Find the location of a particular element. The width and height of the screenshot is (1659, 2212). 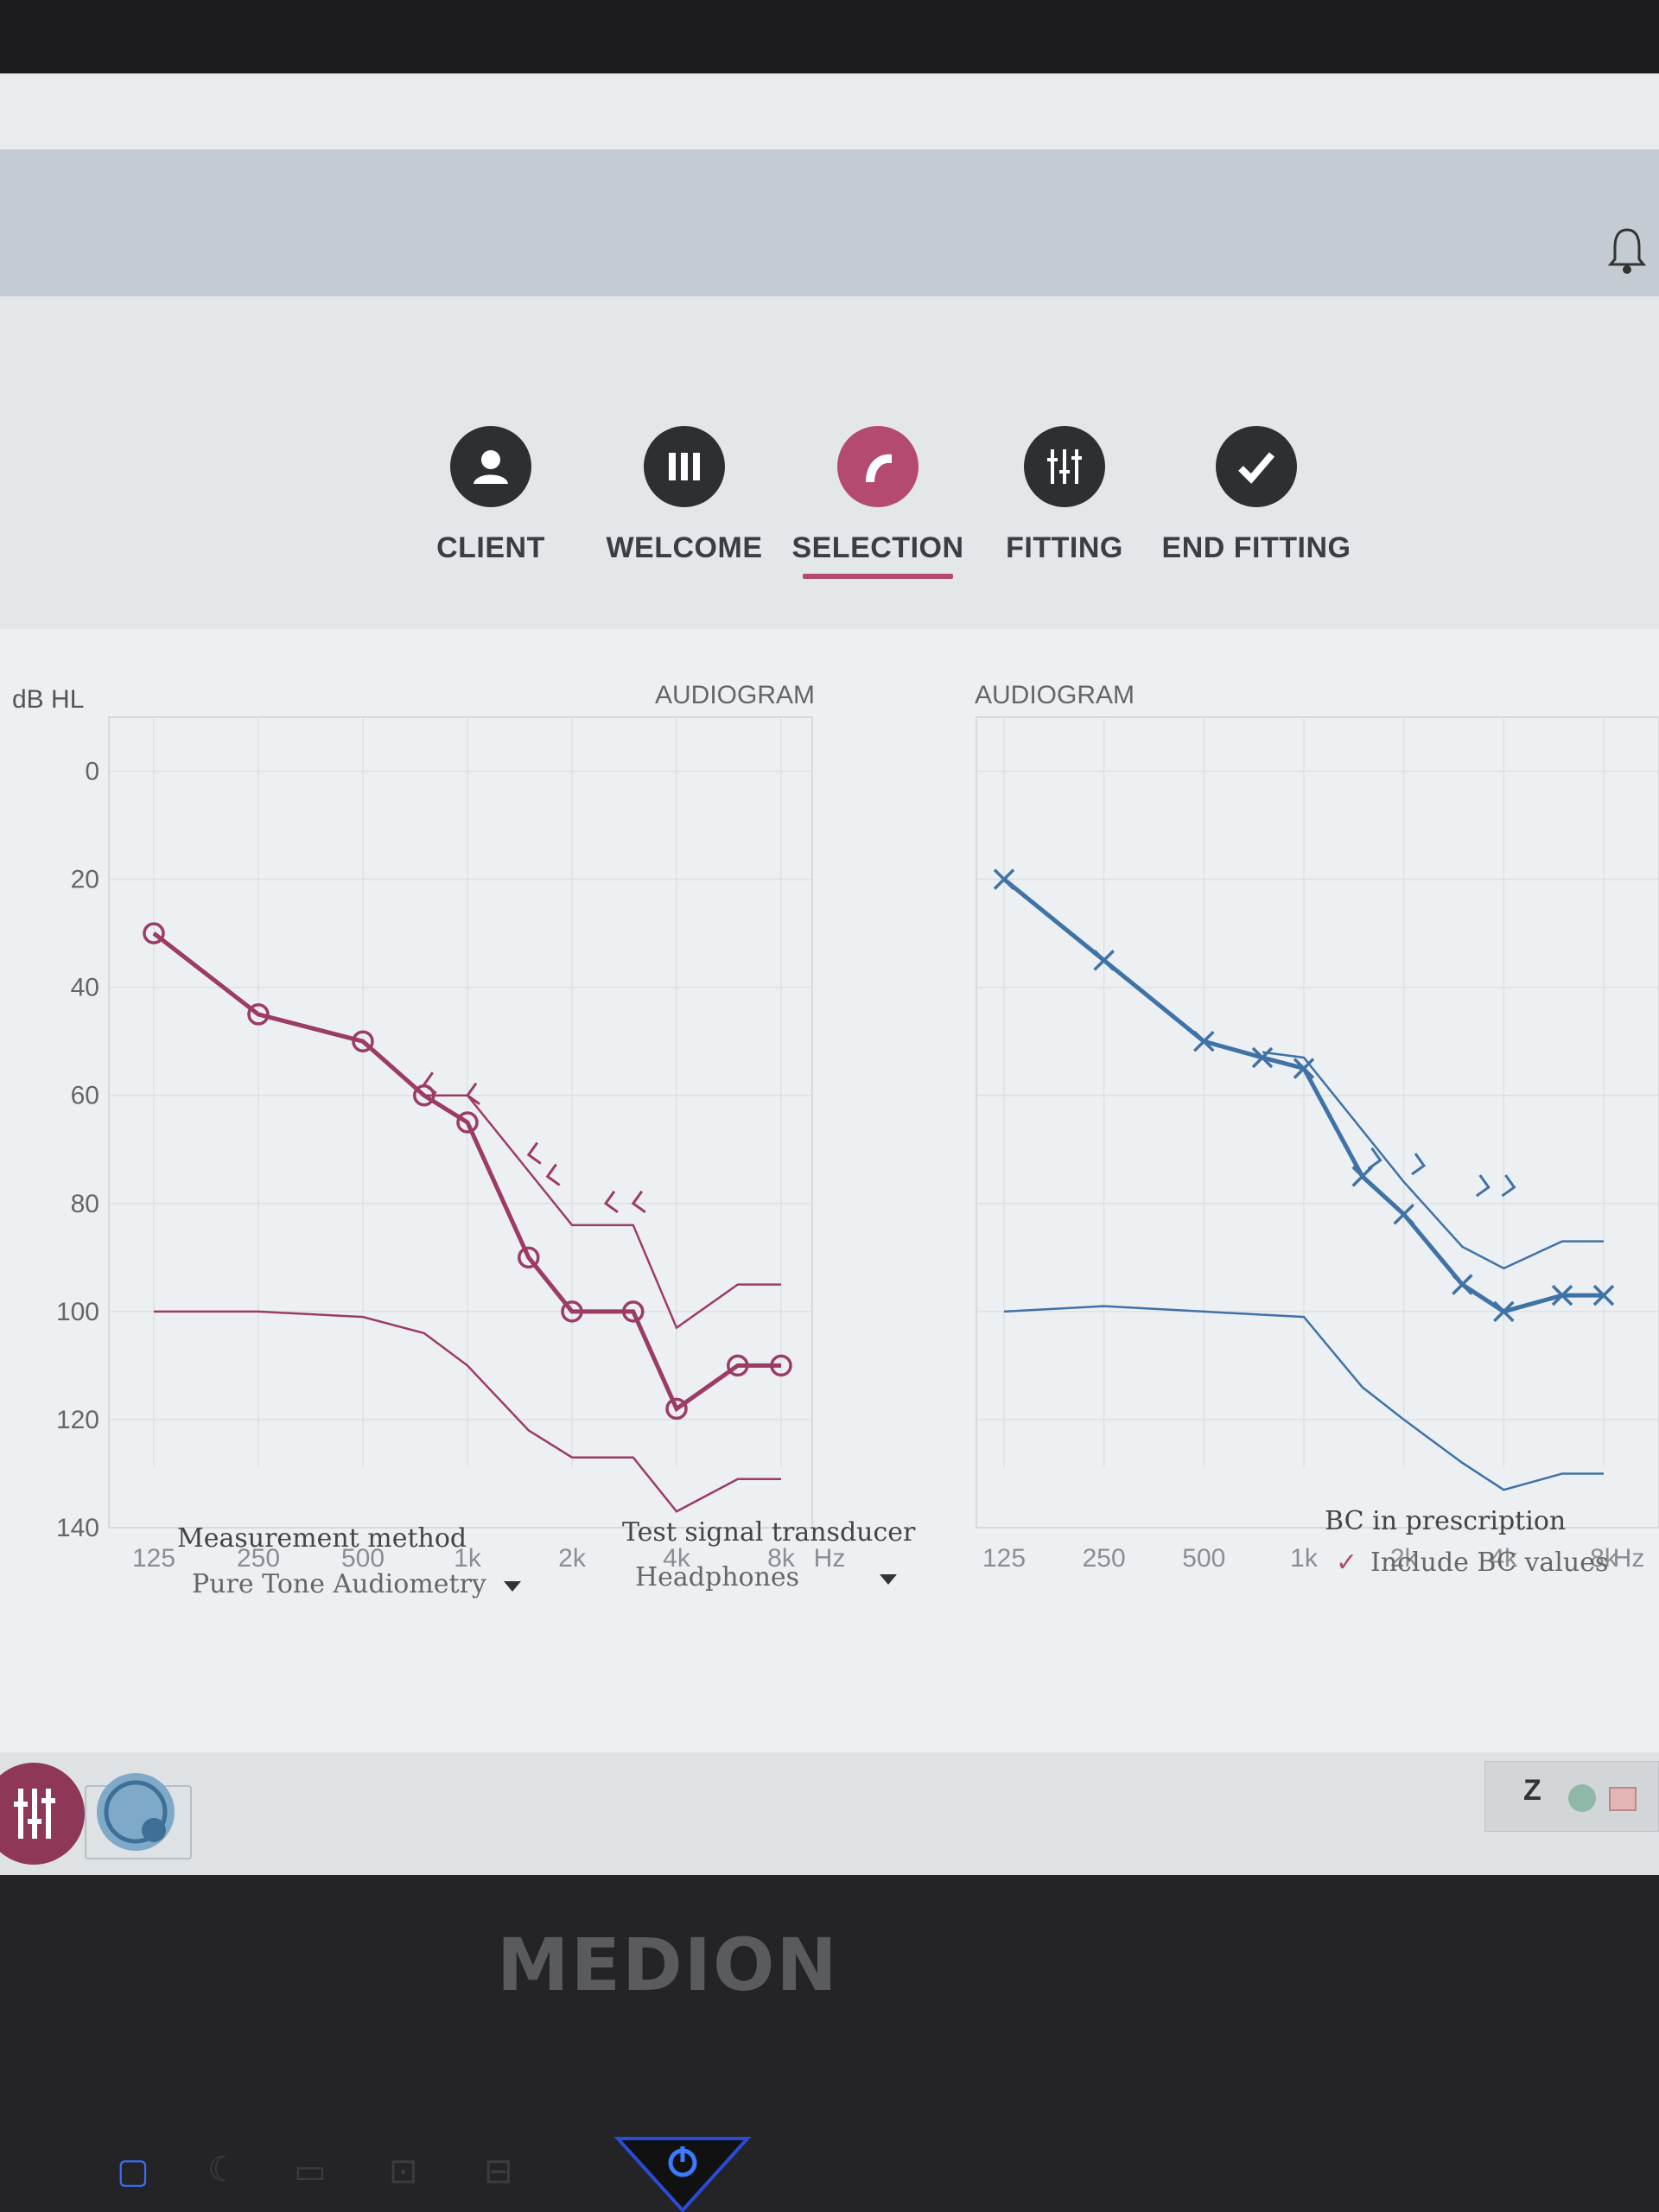

y-tick-label: 0 is located at coordinates (92, 772).